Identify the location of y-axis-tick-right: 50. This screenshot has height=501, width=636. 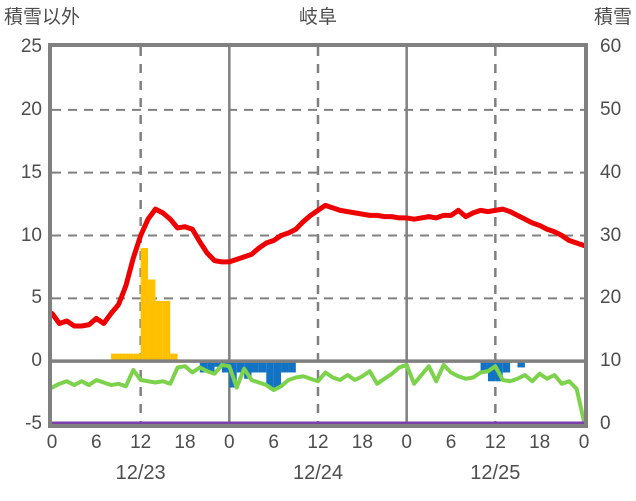
(611, 109).